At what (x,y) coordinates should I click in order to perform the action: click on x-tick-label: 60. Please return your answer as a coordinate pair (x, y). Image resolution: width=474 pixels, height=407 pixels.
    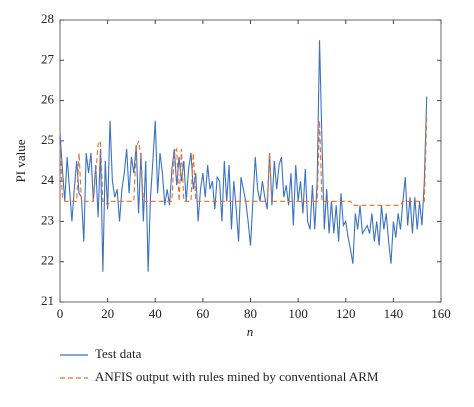
    Looking at the image, I should click on (202, 313).